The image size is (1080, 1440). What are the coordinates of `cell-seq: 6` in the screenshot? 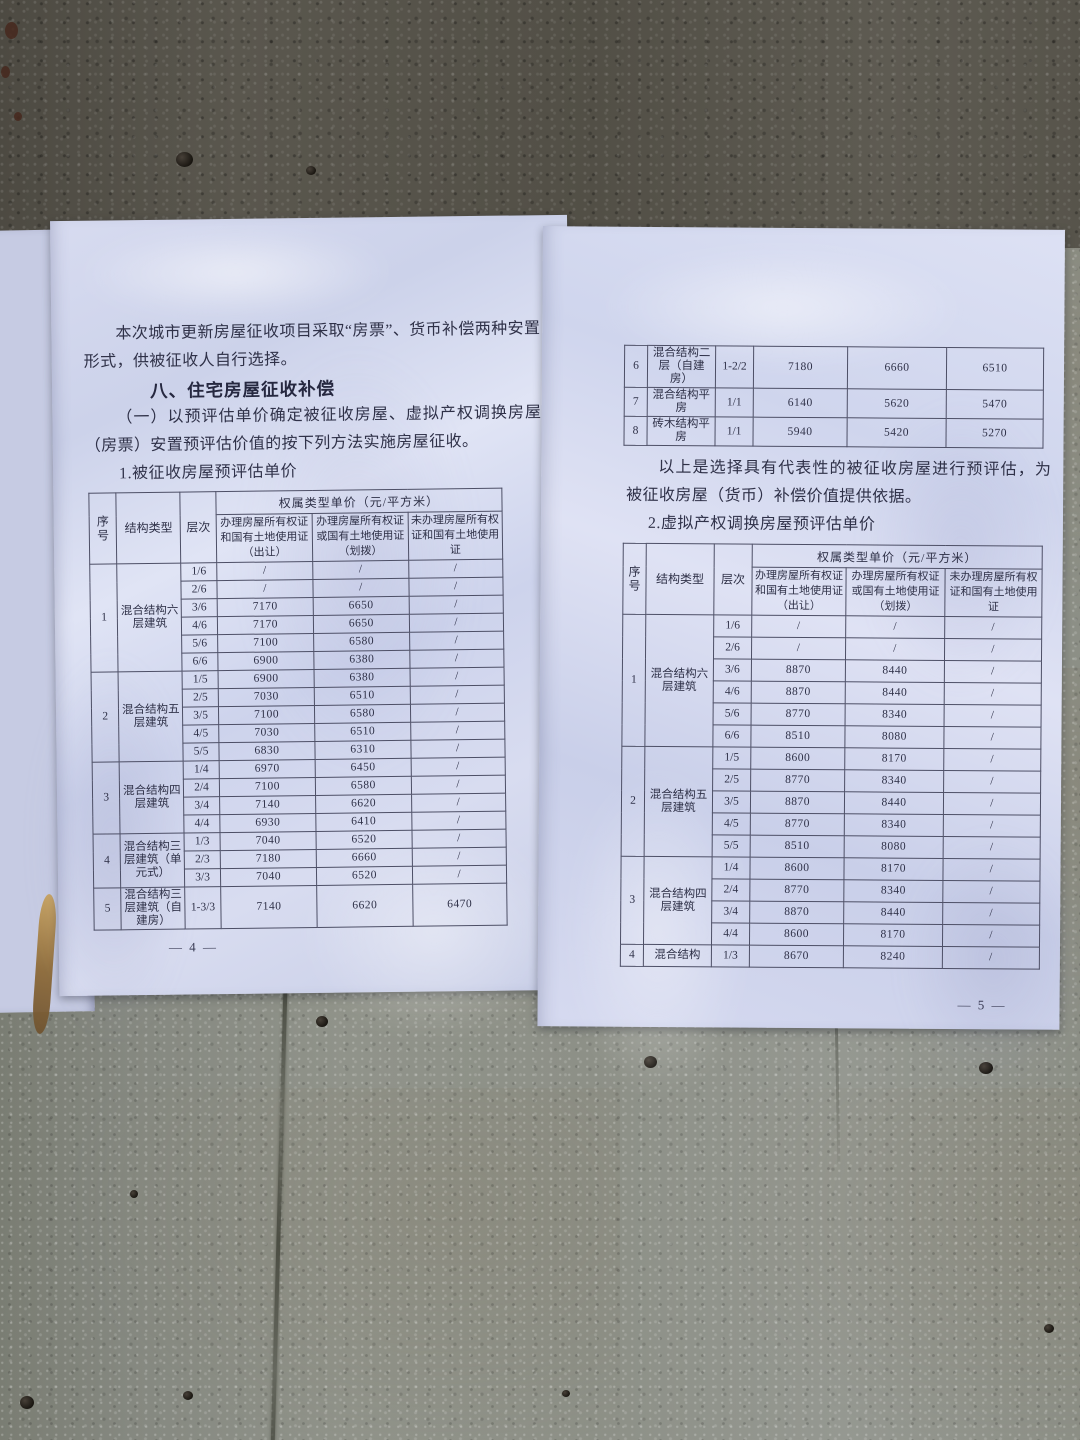 It's located at (636, 366).